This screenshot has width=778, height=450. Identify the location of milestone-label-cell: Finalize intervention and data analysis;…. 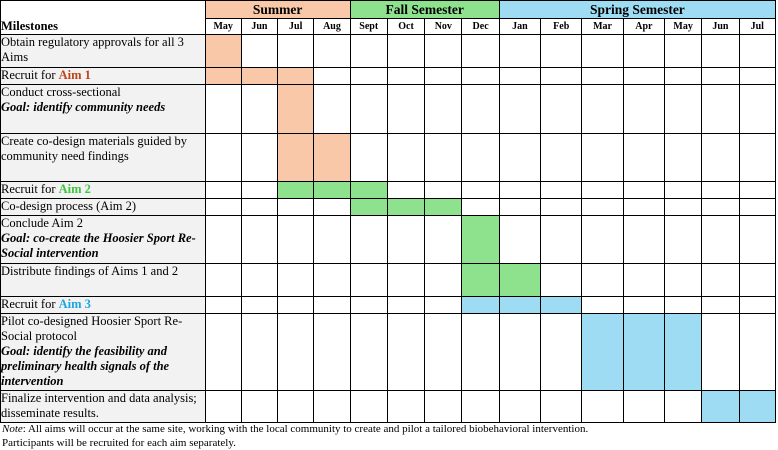
(103, 406).